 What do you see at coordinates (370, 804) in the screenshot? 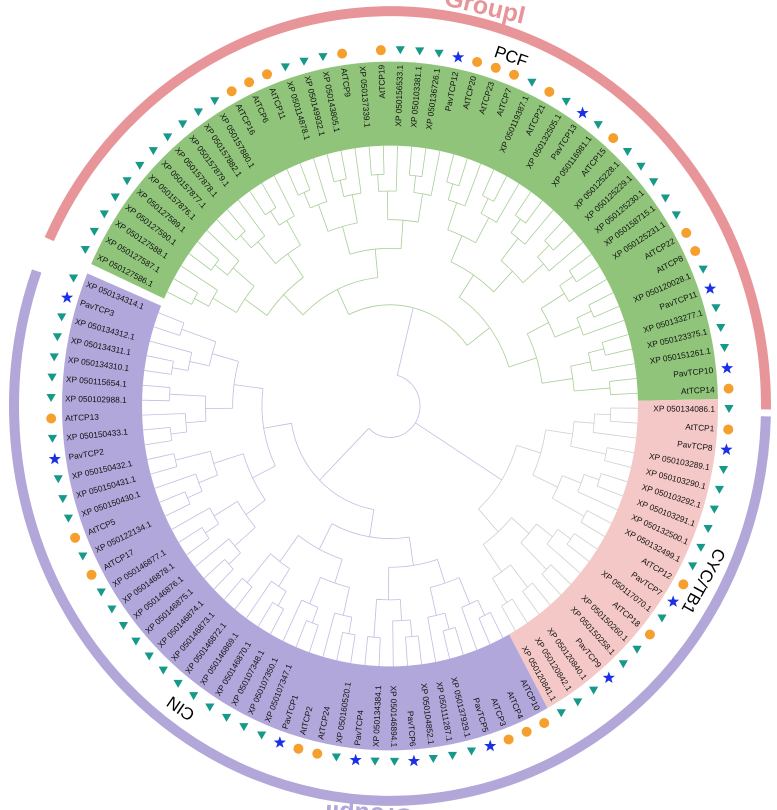
I see `groupII-label: GroupII` at bounding box center [370, 804].